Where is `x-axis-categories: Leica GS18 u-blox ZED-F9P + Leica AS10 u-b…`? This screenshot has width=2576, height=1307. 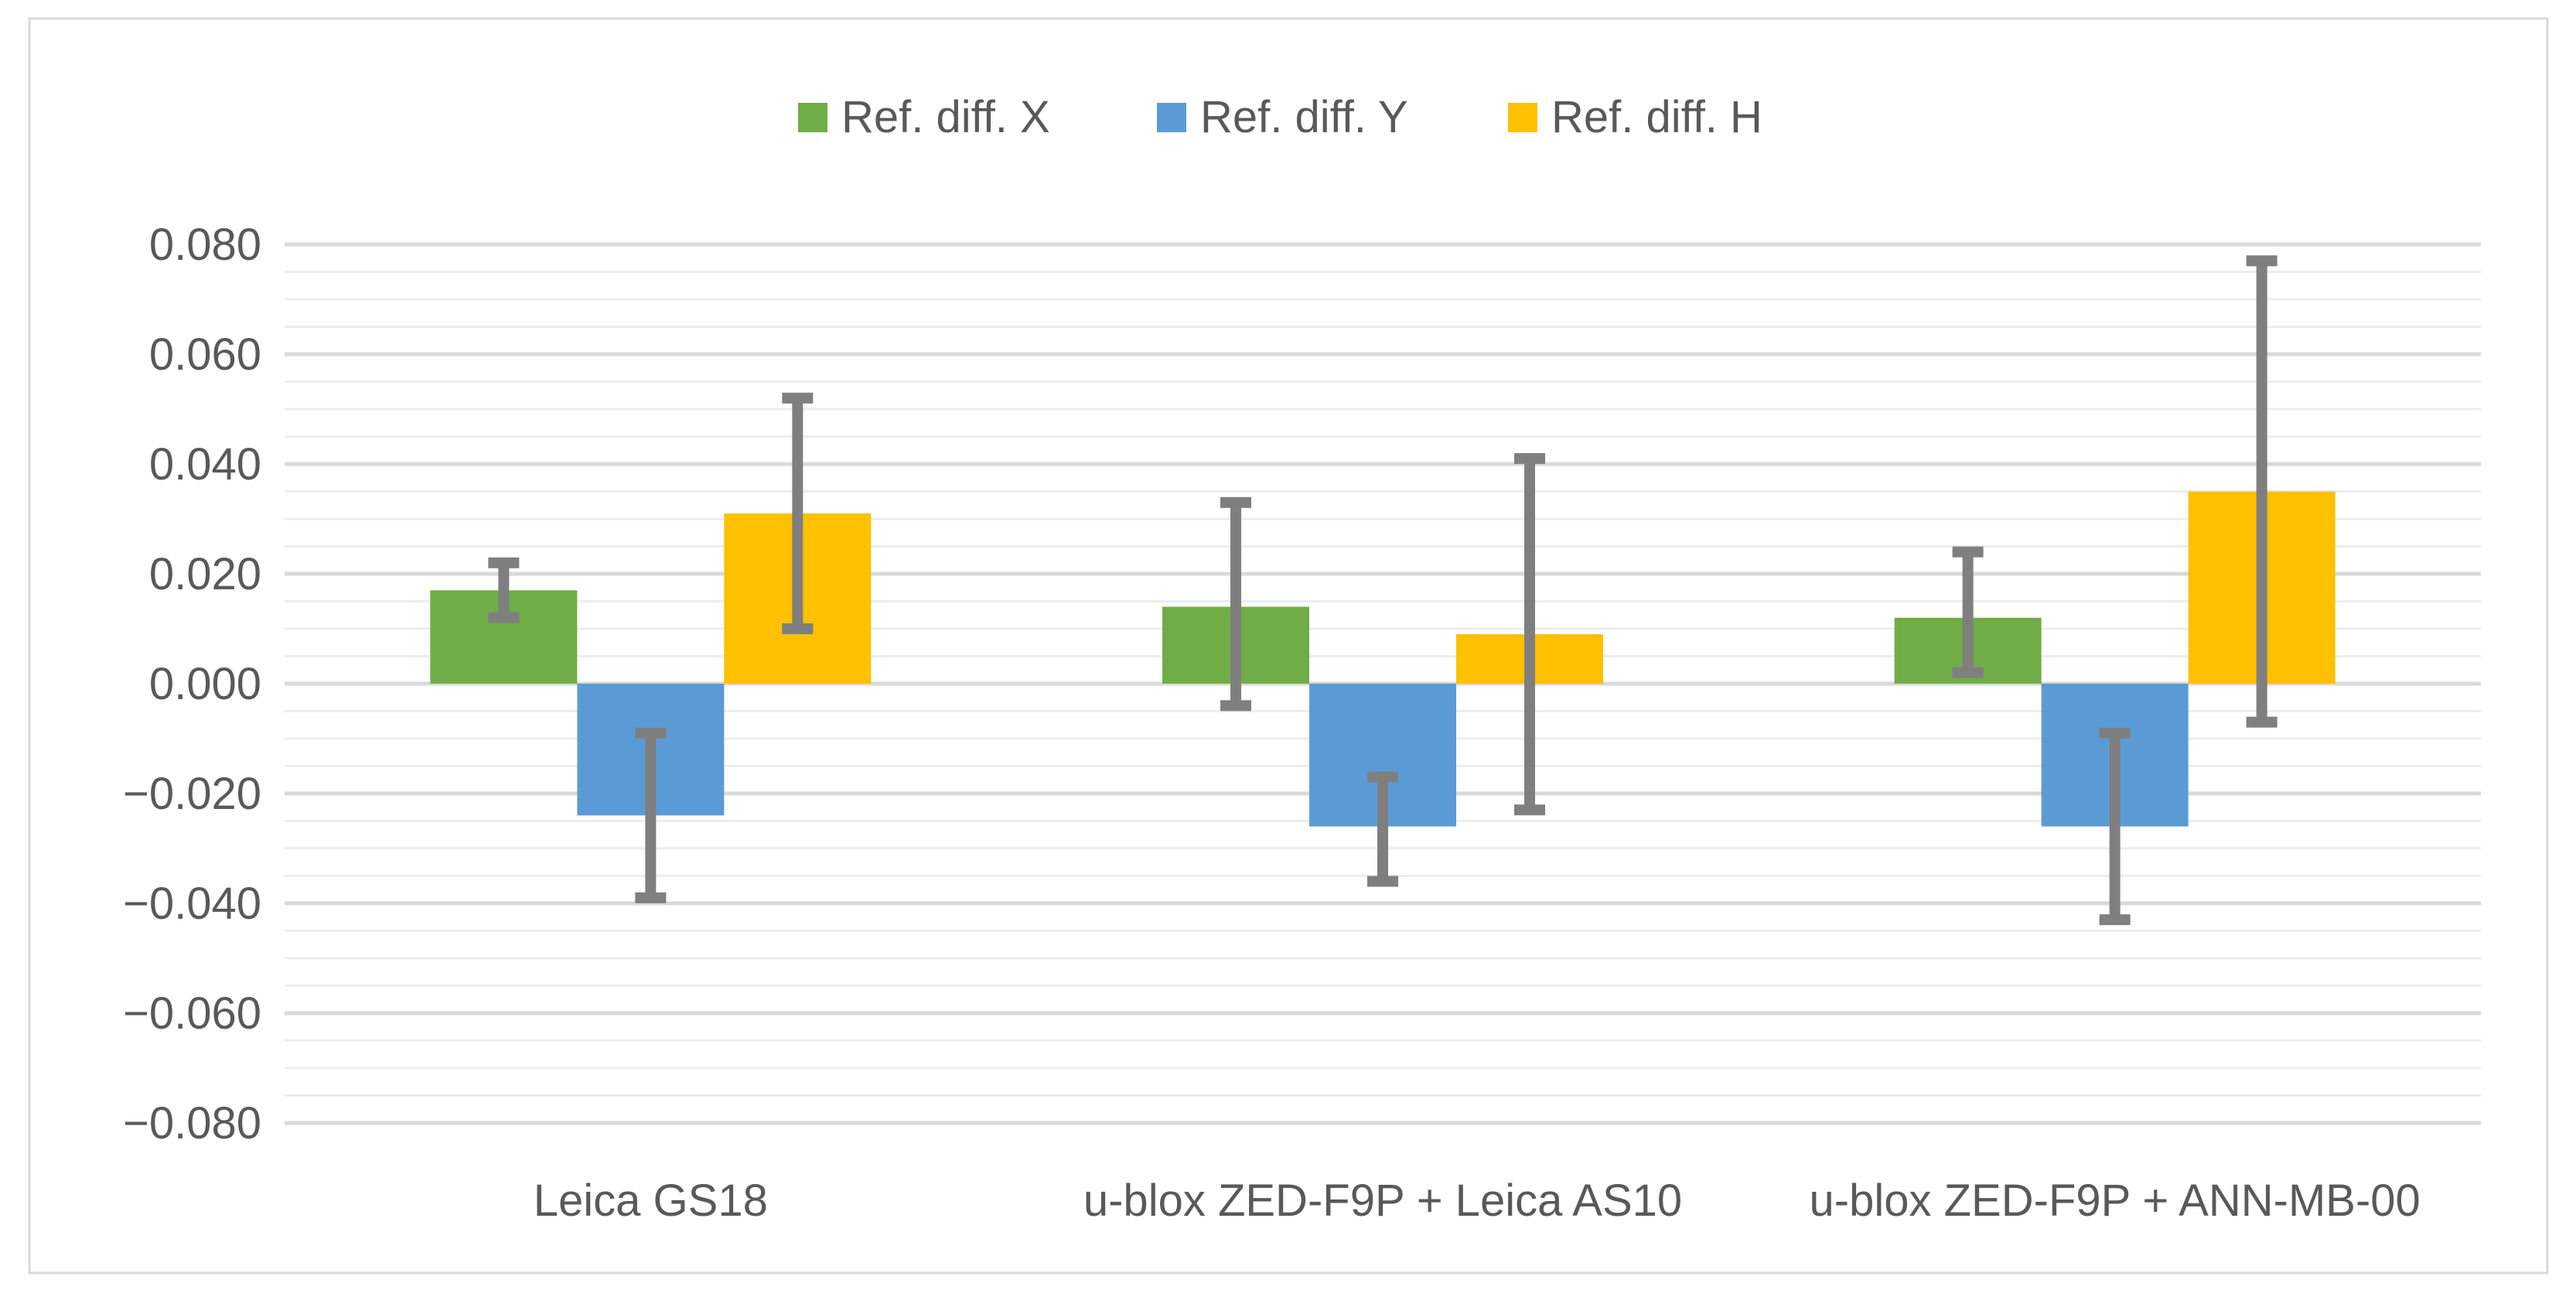
x-axis-categories: Leica GS18 u-blox ZED-F9P + Leica AS10 u-b… is located at coordinates (1477, 1201).